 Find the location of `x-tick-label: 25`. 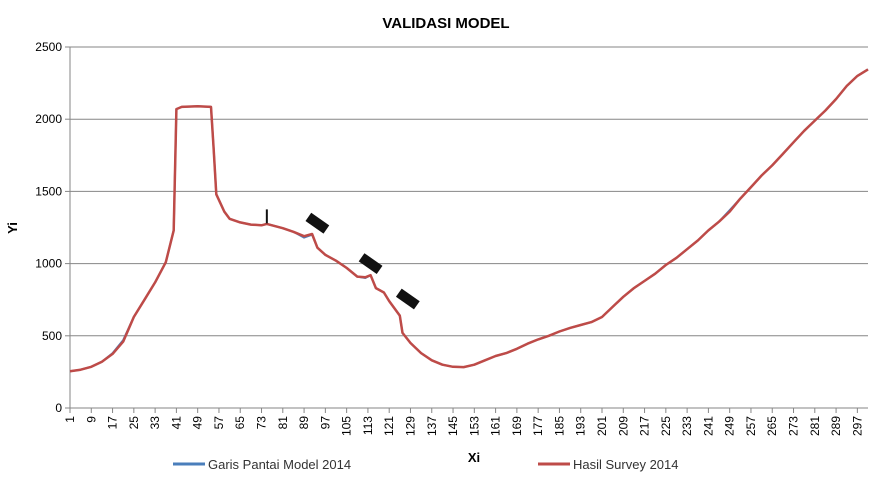

x-tick-label: 25 is located at coordinates (134, 423).